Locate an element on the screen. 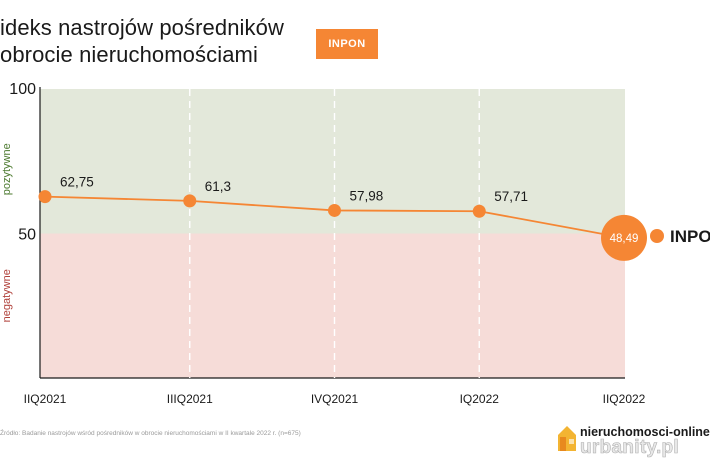  x-tick-labels: IIQ2021 IIIQ2021 IVQ2021 IQ2022 IIQ2022 is located at coordinates (335, 399).